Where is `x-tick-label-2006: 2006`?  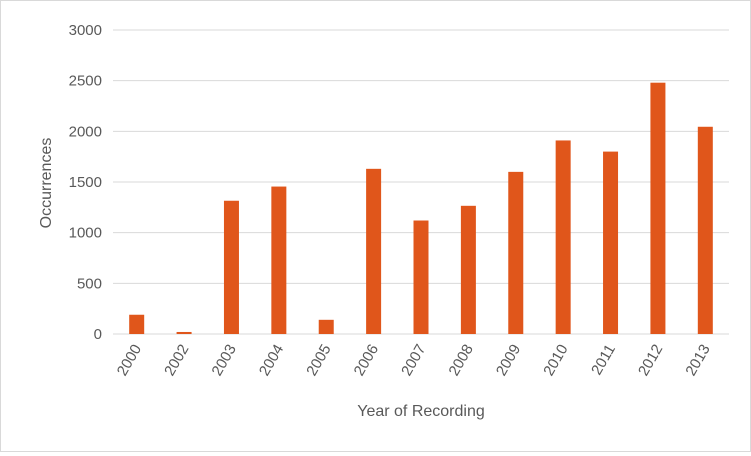
x-tick-label-2006: 2006 is located at coordinates (366, 360).